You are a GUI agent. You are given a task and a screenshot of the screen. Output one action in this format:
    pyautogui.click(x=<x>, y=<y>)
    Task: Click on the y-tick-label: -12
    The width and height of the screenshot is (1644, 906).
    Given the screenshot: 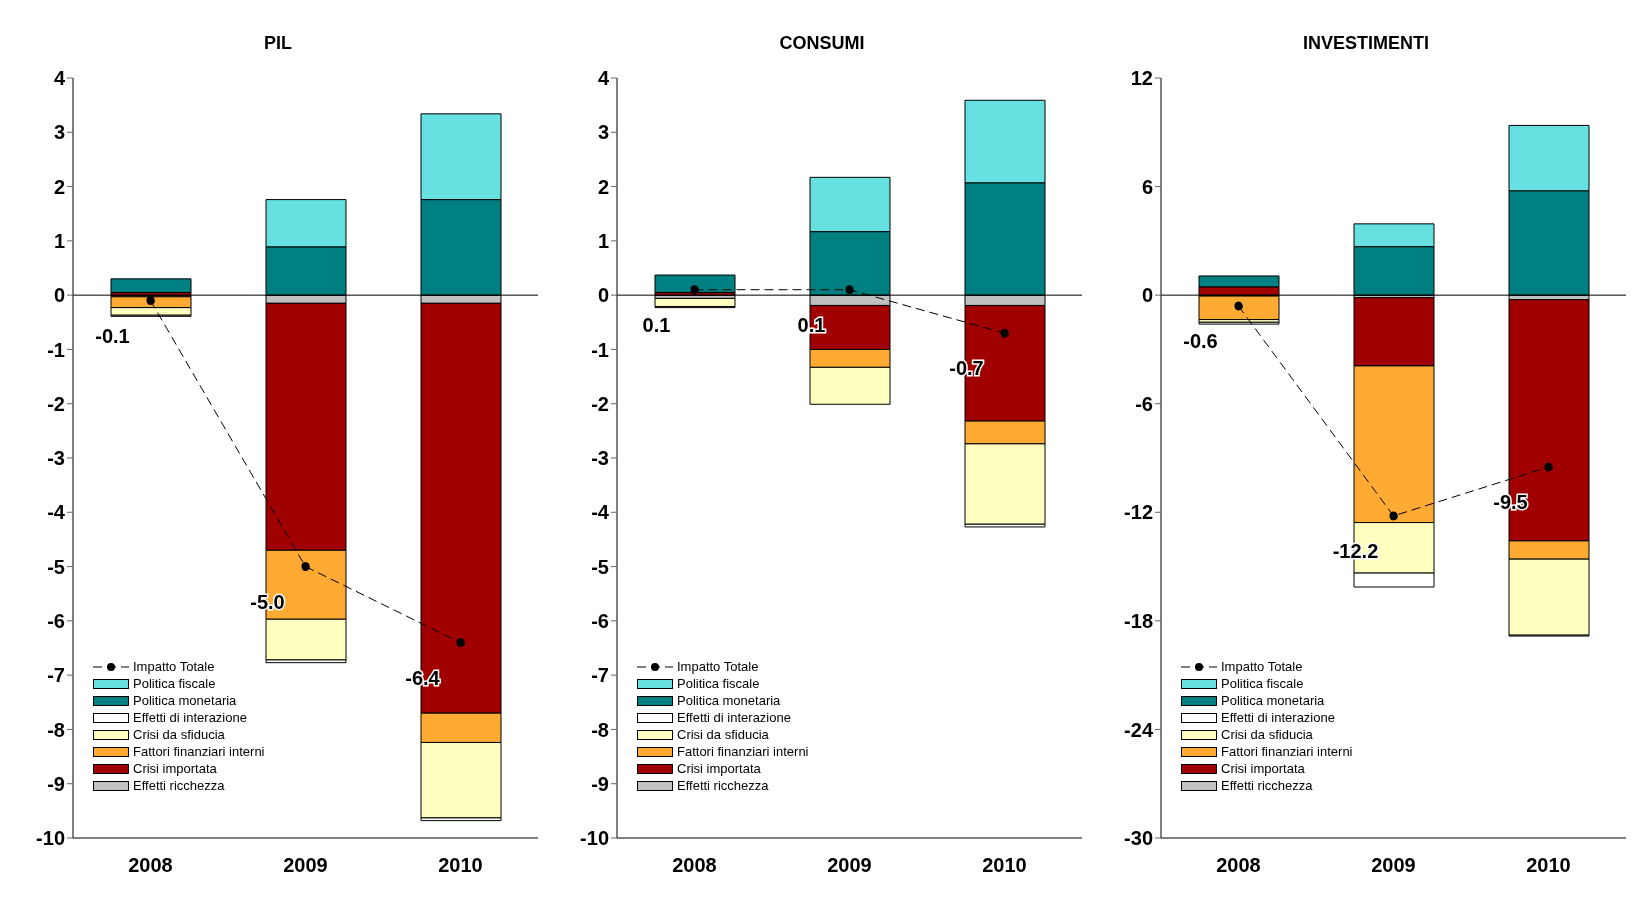 What is the action you would take?
    pyautogui.click(x=1138, y=512)
    